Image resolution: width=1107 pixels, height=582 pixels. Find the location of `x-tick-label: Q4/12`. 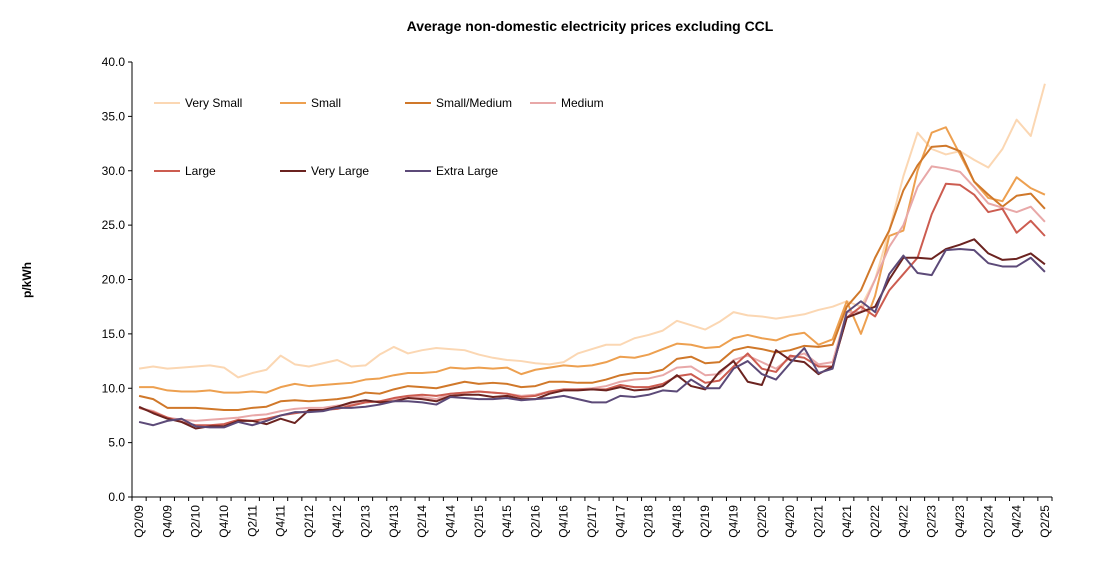

x-tick-label: Q4/12 is located at coordinates (337, 521).